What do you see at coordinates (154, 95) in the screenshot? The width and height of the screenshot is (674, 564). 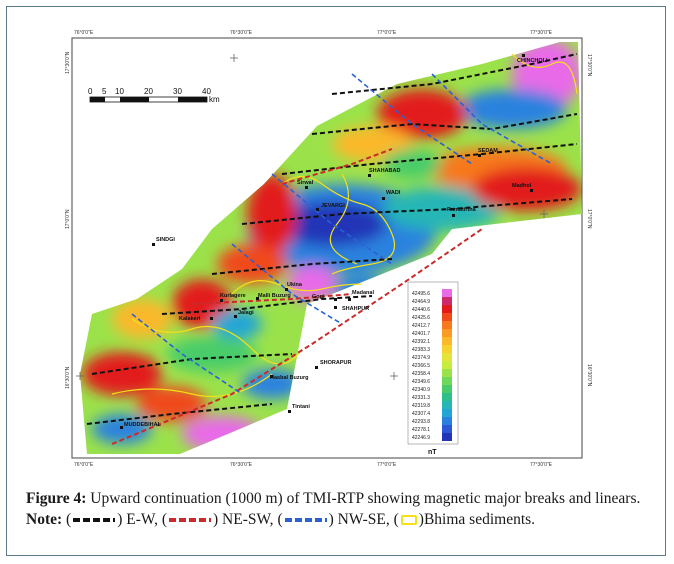 I see `scale-bar: 0 5 10 20 30 40 km` at bounding box center [154, 95].